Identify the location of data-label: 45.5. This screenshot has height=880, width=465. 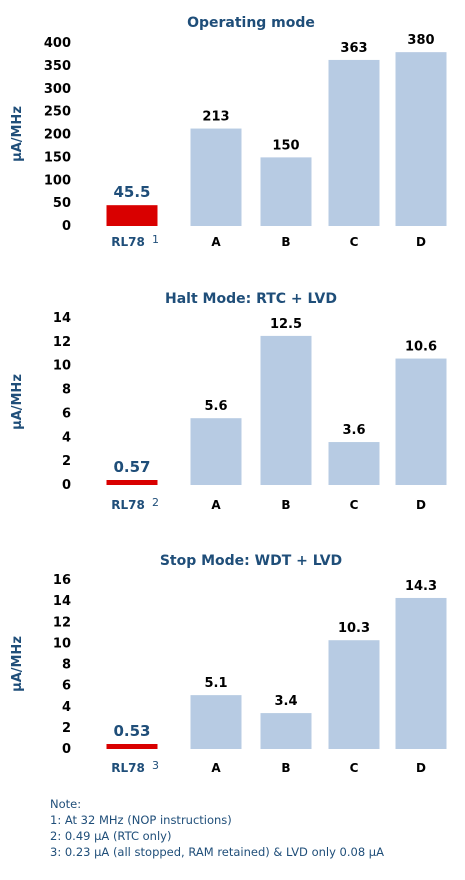
(131, 192).